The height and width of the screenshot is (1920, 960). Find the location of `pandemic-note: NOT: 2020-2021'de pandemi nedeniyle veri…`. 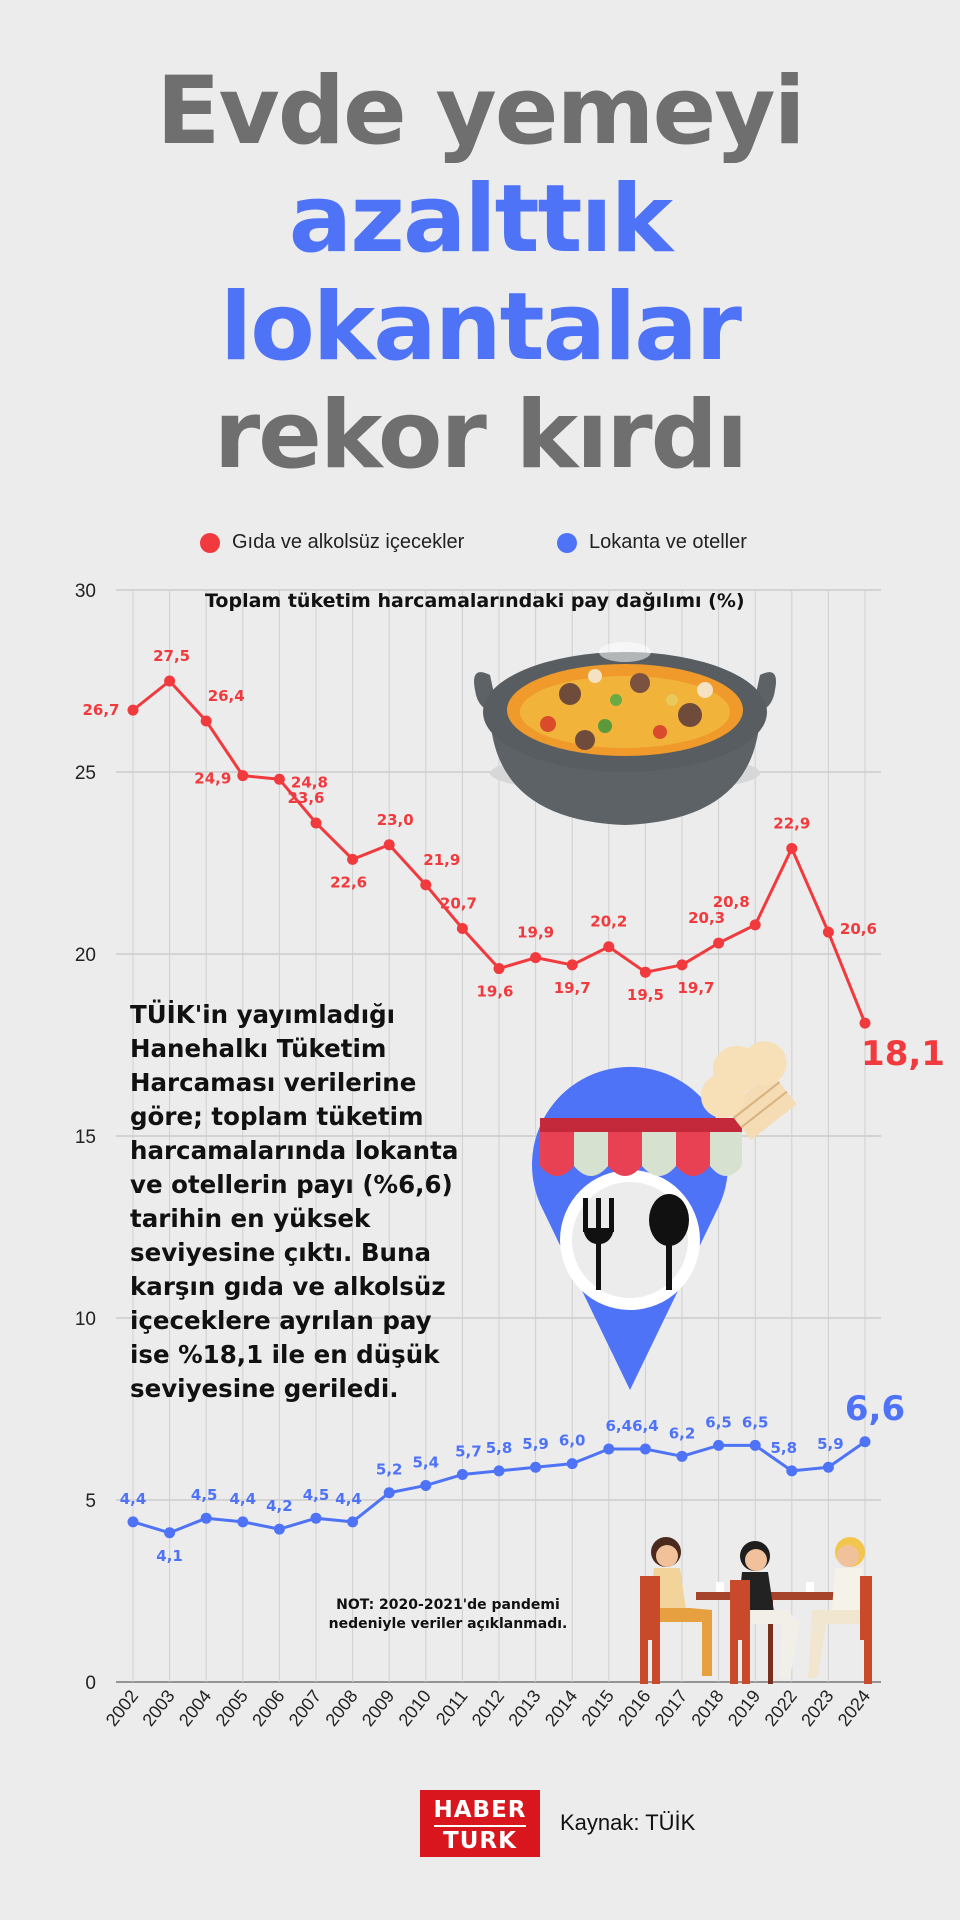

pandemic-note: NOT: 2020-2021'de pandemi nedeniyle veri… is located at coordinates (448, 1614).